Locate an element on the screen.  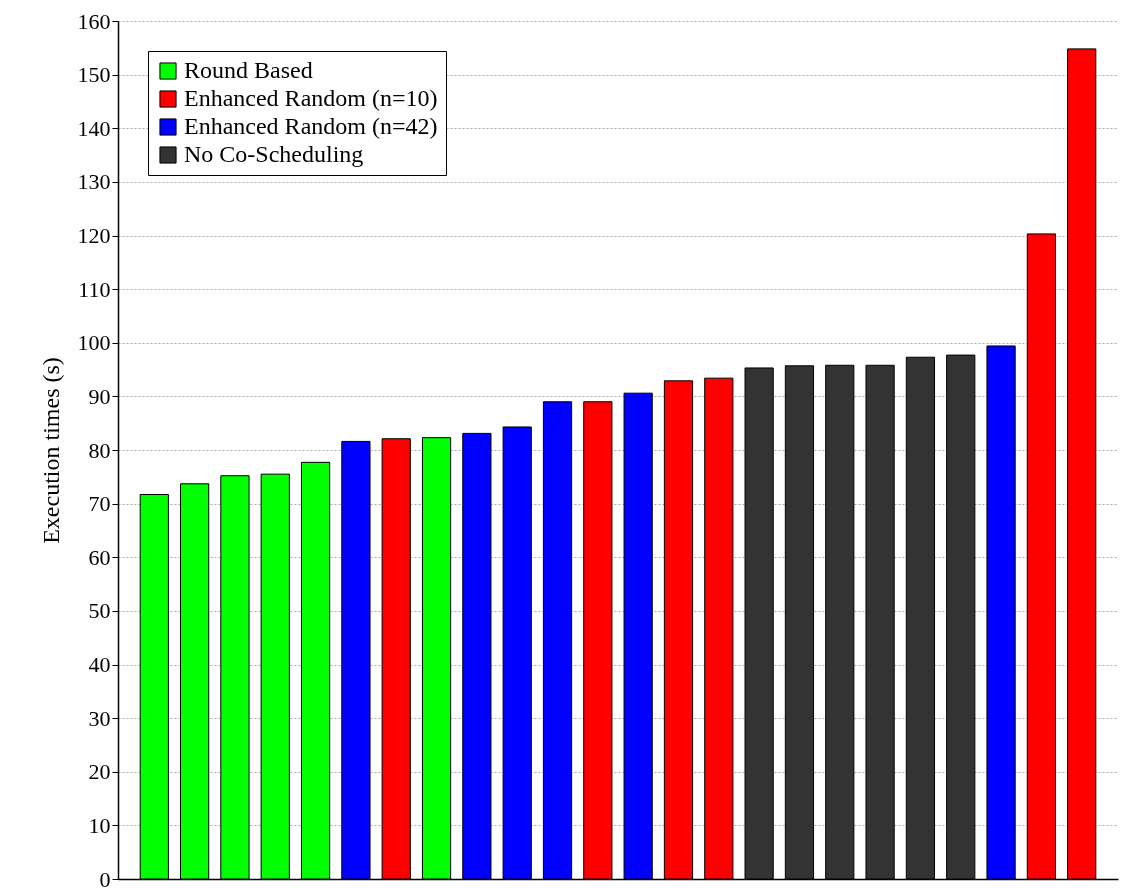
y-tick-label: 90 is located at coordinates (99, 396).